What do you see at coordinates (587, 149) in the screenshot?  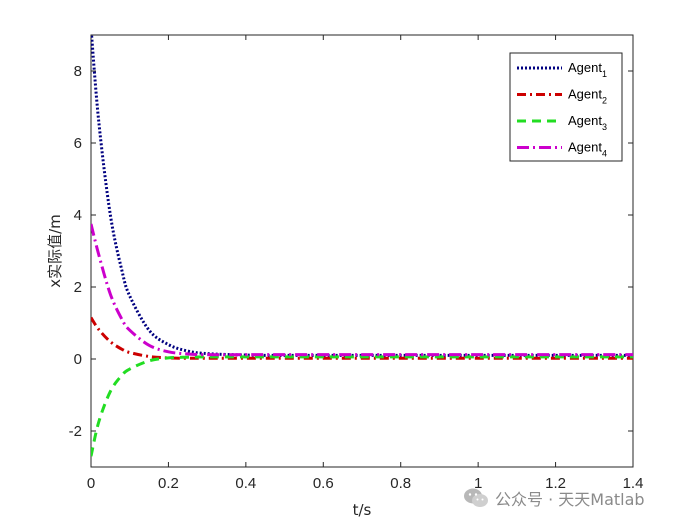 I see `legend-label-agent-4: Agent4` at bounding box center [587, 149].